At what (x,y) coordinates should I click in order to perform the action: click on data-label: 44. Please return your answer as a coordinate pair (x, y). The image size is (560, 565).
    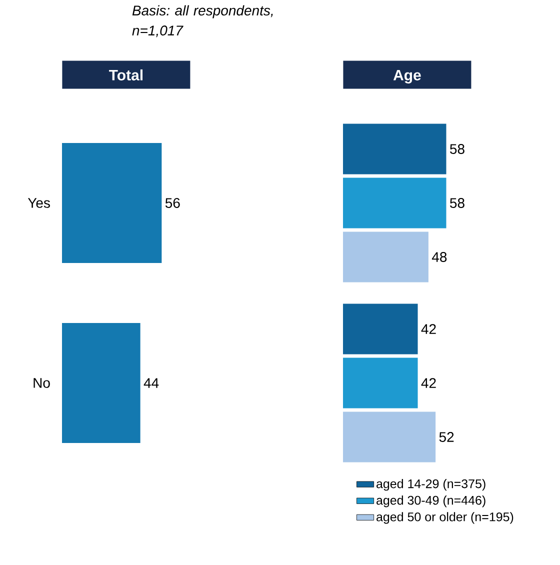
    Looking at the image, I should click on (151, 383).